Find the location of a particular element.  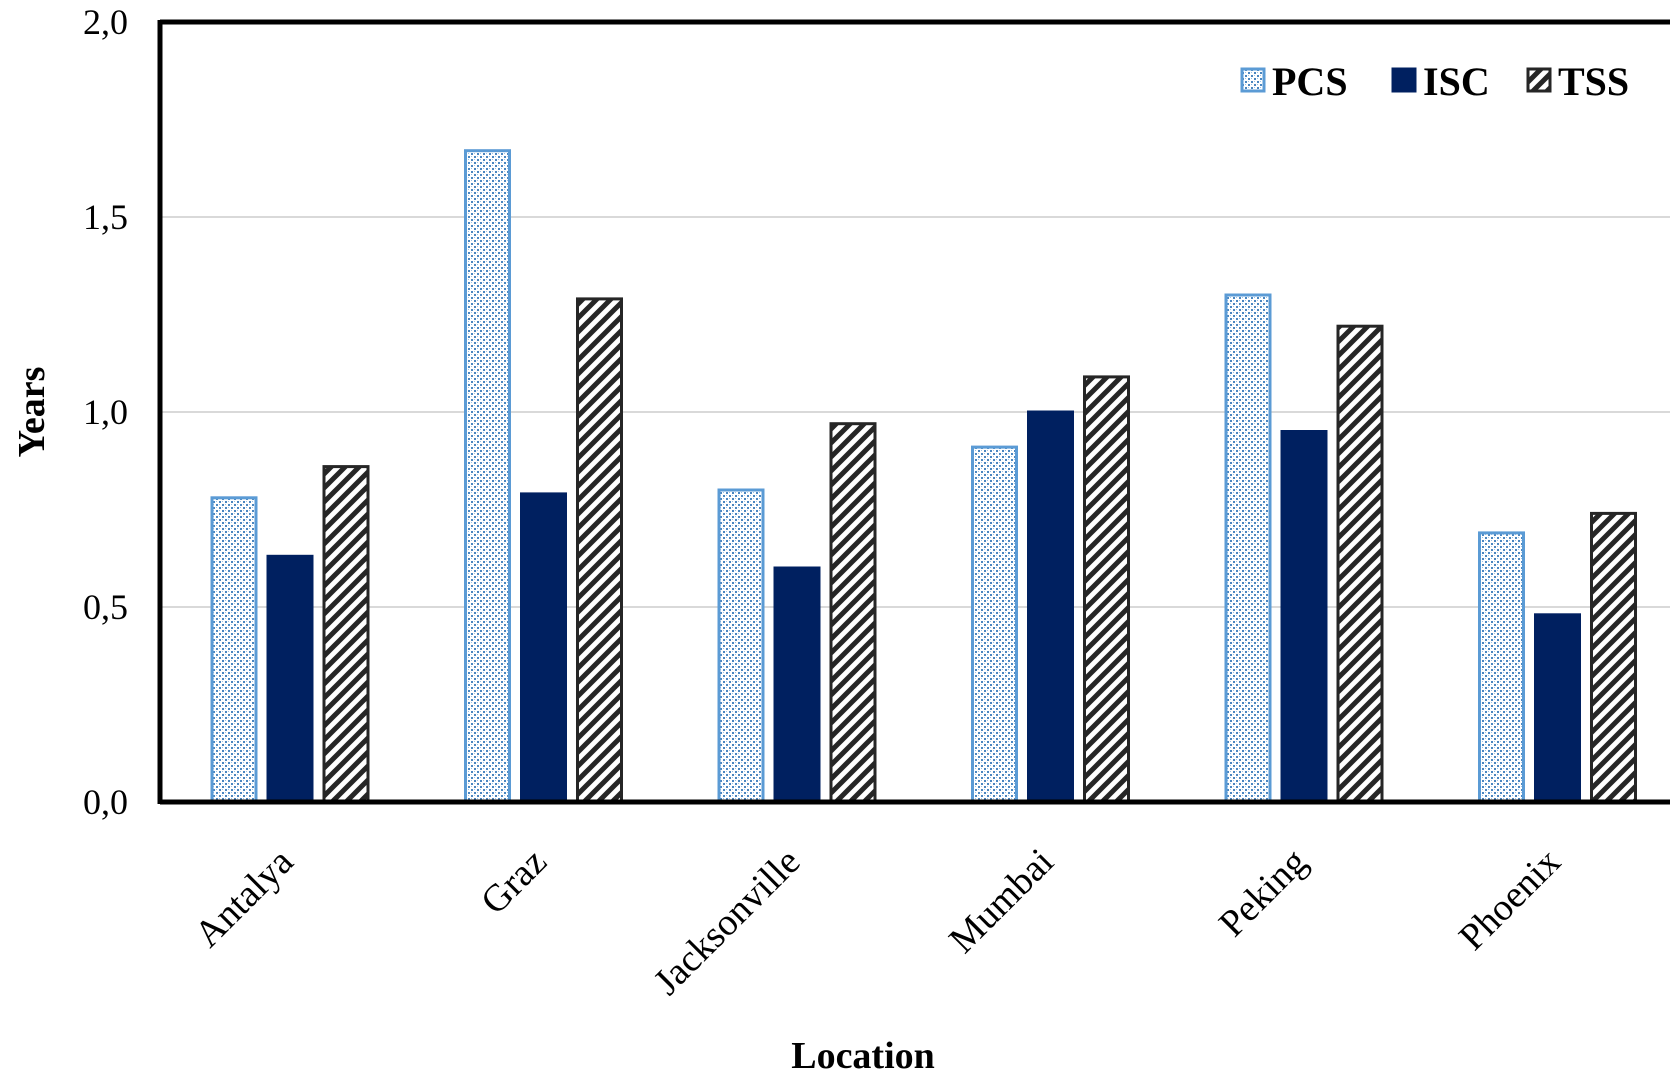

bar-tss-phoenix is located at coordinates (1613, 657).